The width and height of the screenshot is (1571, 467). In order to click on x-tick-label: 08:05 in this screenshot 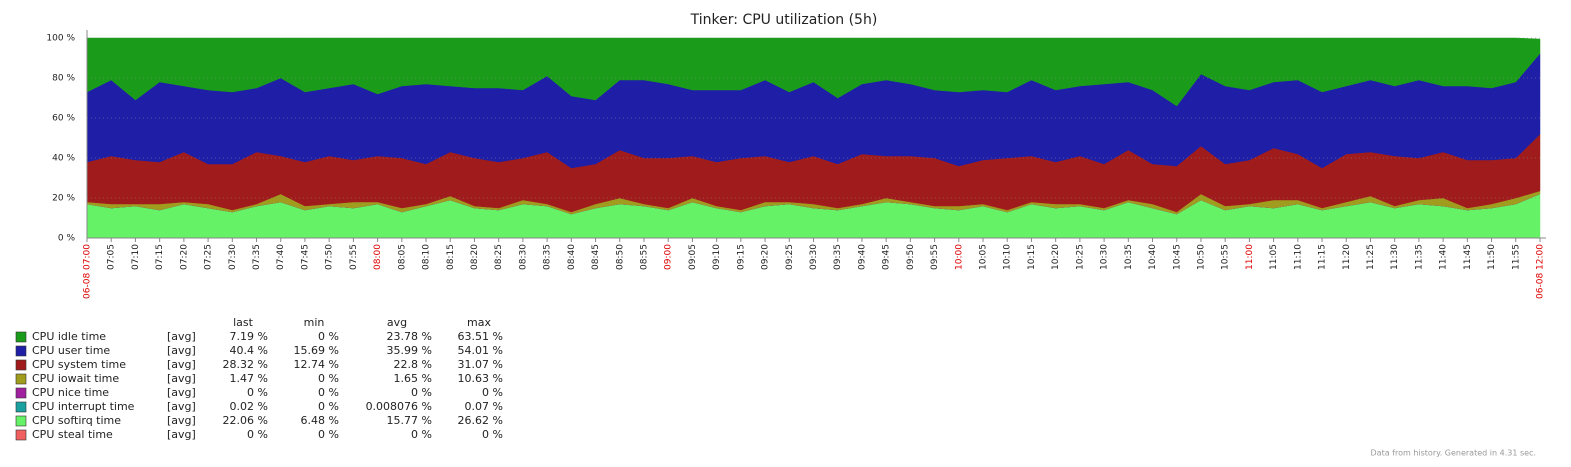, I will do `click(402, 257)`.